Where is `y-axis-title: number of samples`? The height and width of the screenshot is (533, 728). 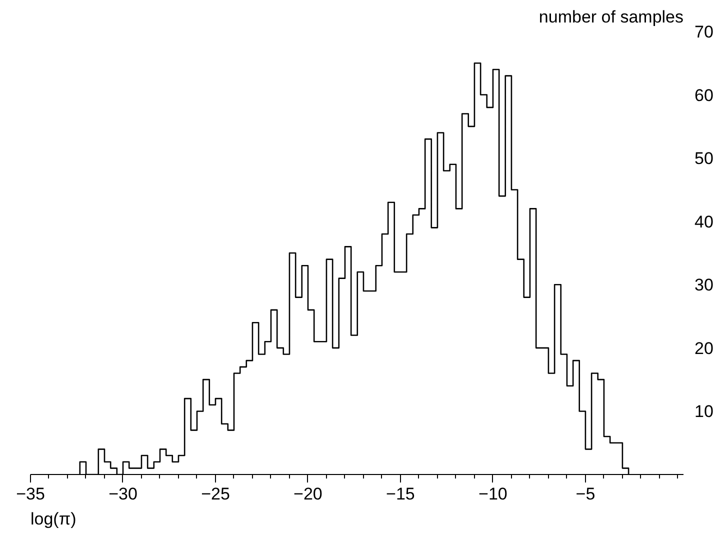 y-axis-title: number of samples is located at coordinates (611, 17).